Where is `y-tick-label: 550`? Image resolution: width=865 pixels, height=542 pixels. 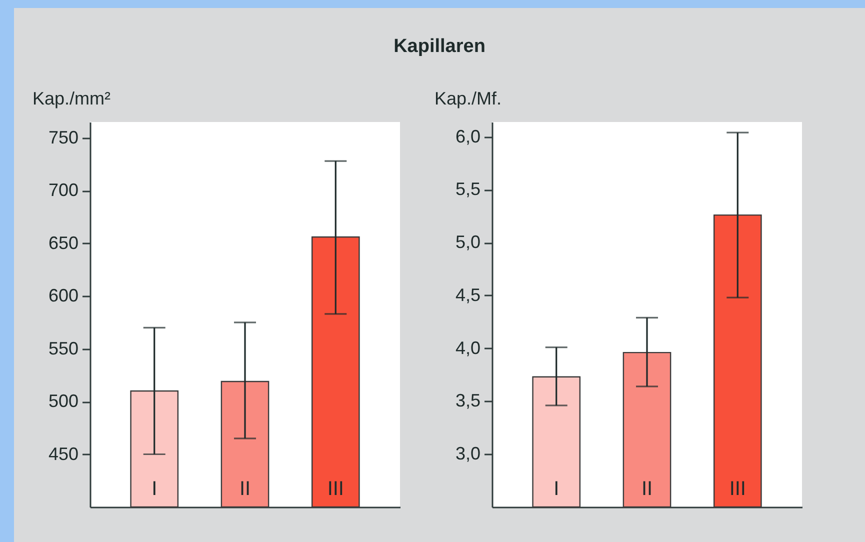 y-tick-label: 550 is located at coordinates (63, 348).